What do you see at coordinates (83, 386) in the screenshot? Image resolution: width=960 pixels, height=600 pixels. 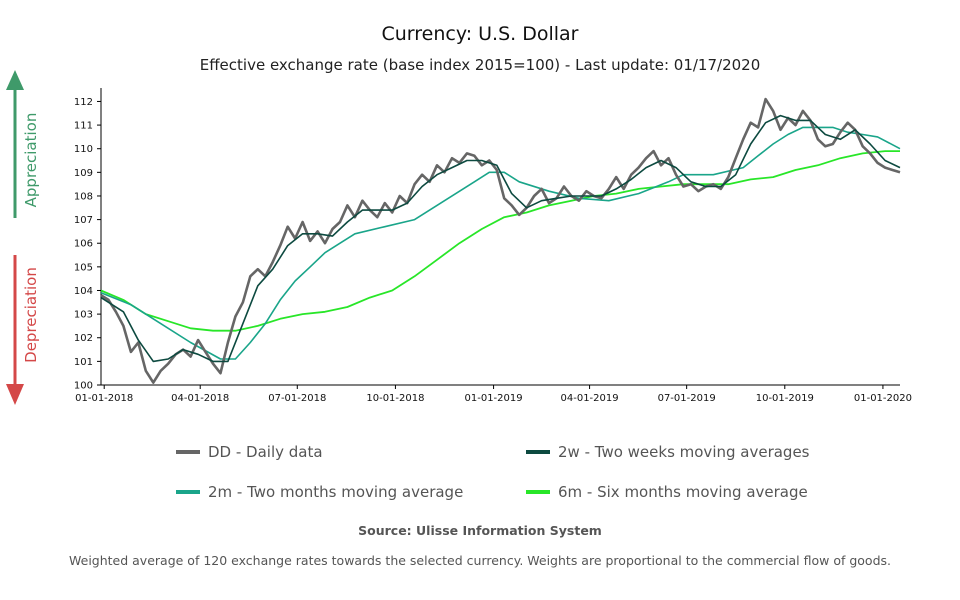 I see `y-tick-label: 100` at bounding box center [83, 386].